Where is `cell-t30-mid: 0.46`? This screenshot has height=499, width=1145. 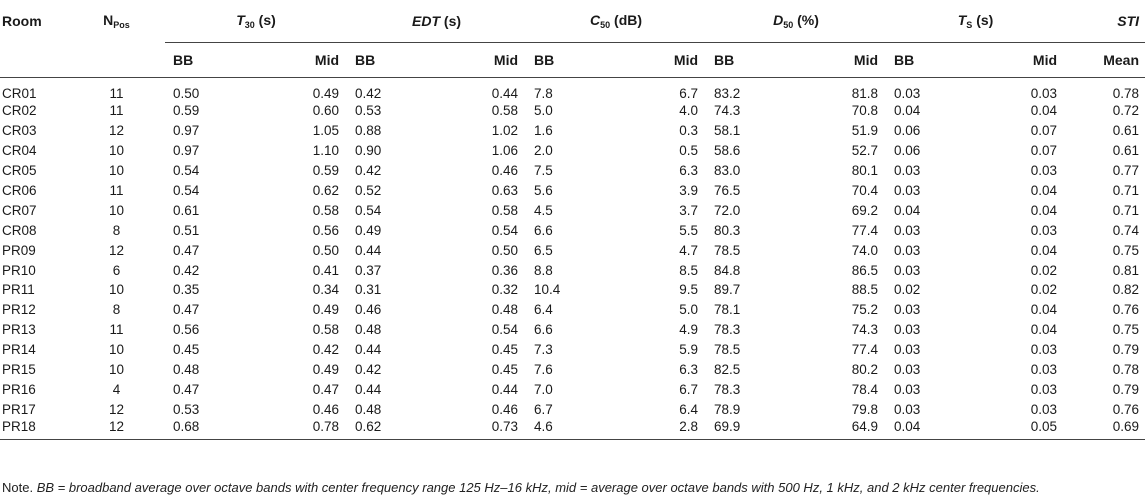 cell-t30-mid: 0.46 is located at coordinates (326, 409).